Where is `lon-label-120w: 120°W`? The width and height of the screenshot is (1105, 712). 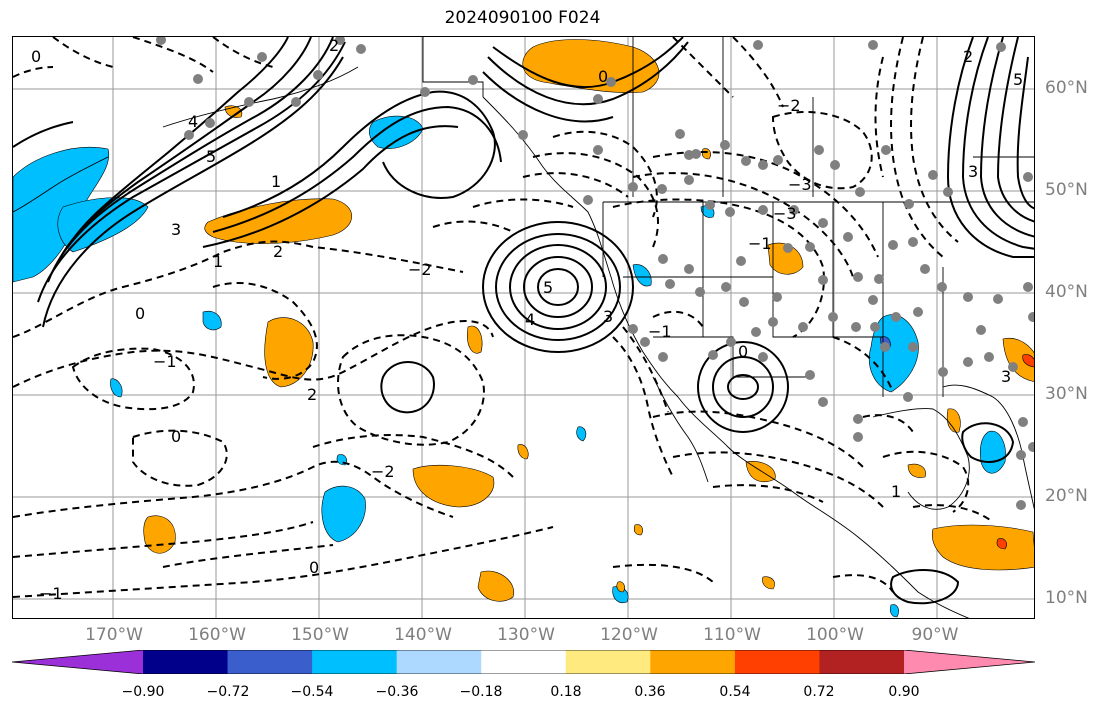 lon-label-120w: 120°W is located at coordinates (629, 635).